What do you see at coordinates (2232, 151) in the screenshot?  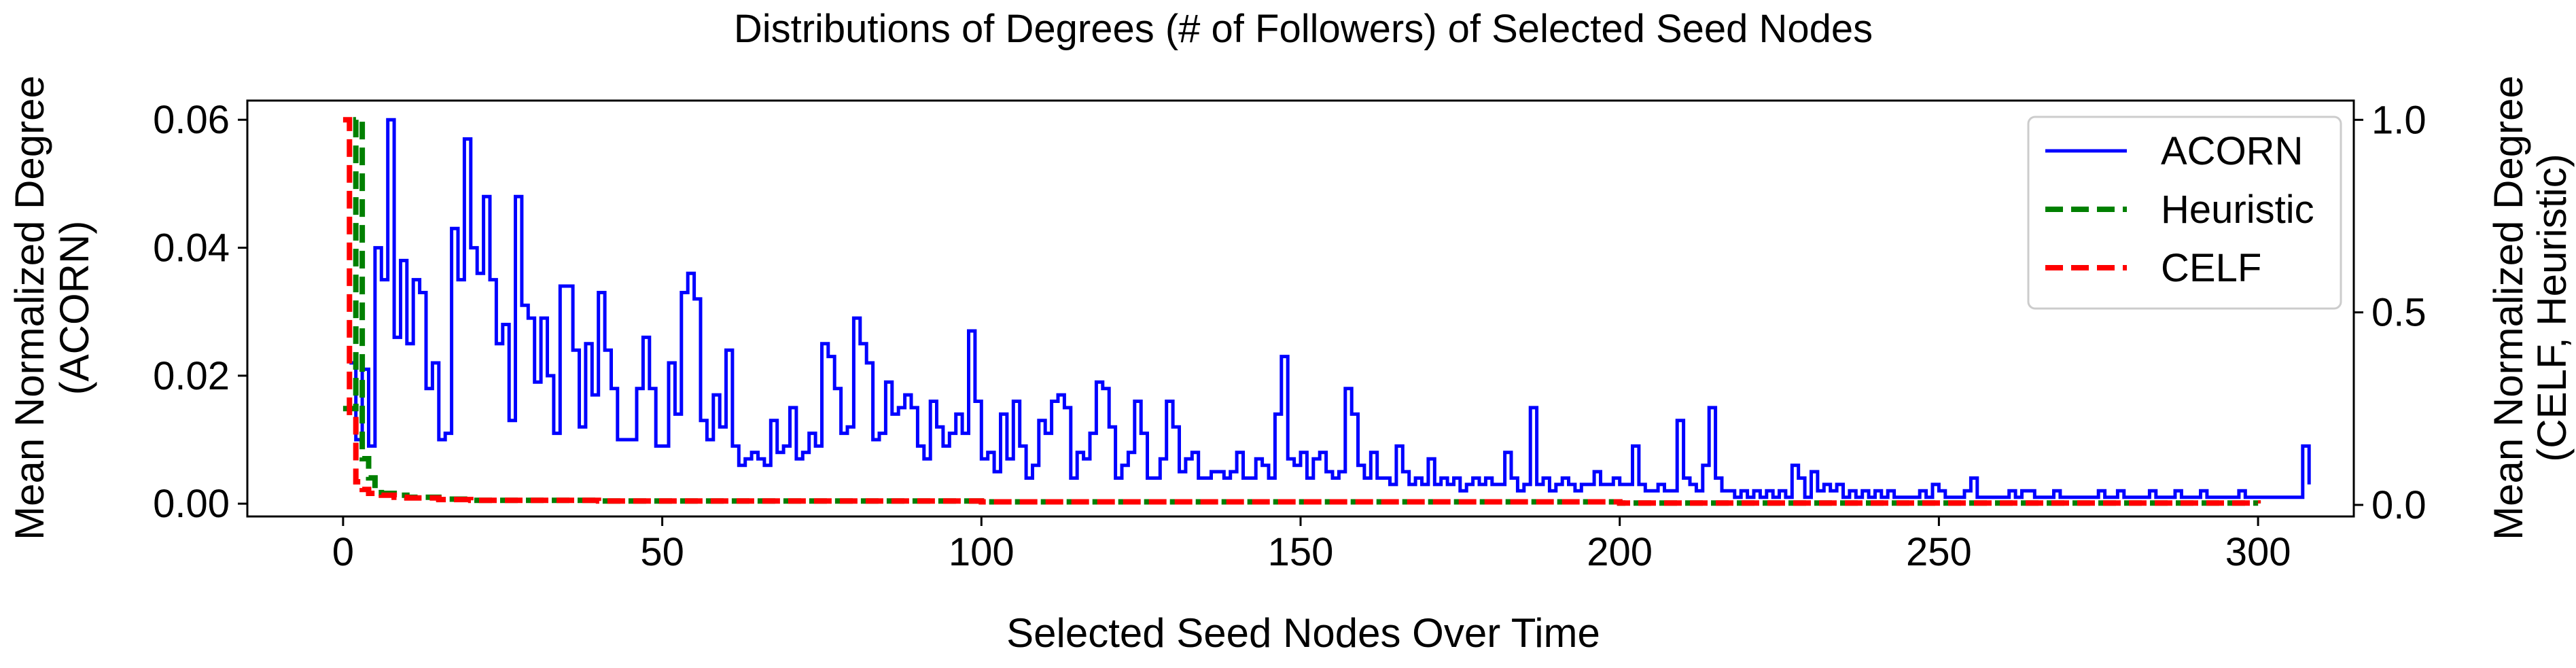 I see `legend-label-acorn: ACORN` at bounding box center [2232, 151].